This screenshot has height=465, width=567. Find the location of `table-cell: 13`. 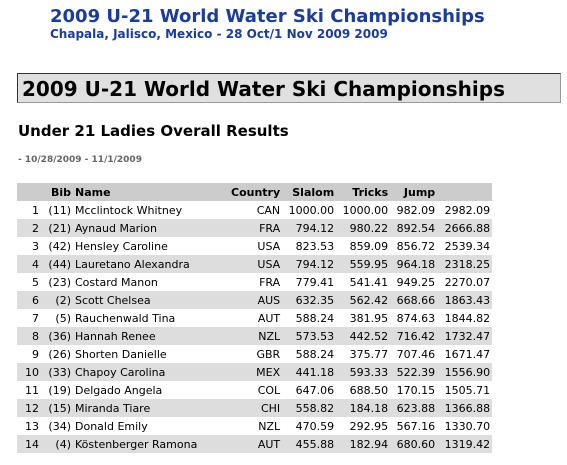

table-cell: 13 is located at coordinates (32, 426).